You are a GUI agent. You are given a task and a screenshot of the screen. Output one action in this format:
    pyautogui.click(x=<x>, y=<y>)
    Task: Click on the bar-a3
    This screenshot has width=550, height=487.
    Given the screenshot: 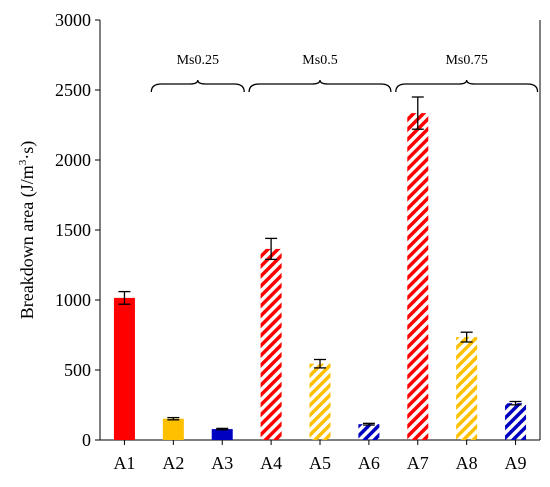 What is the action you would take?
    pyautogui.click(x=222, y=434)
    